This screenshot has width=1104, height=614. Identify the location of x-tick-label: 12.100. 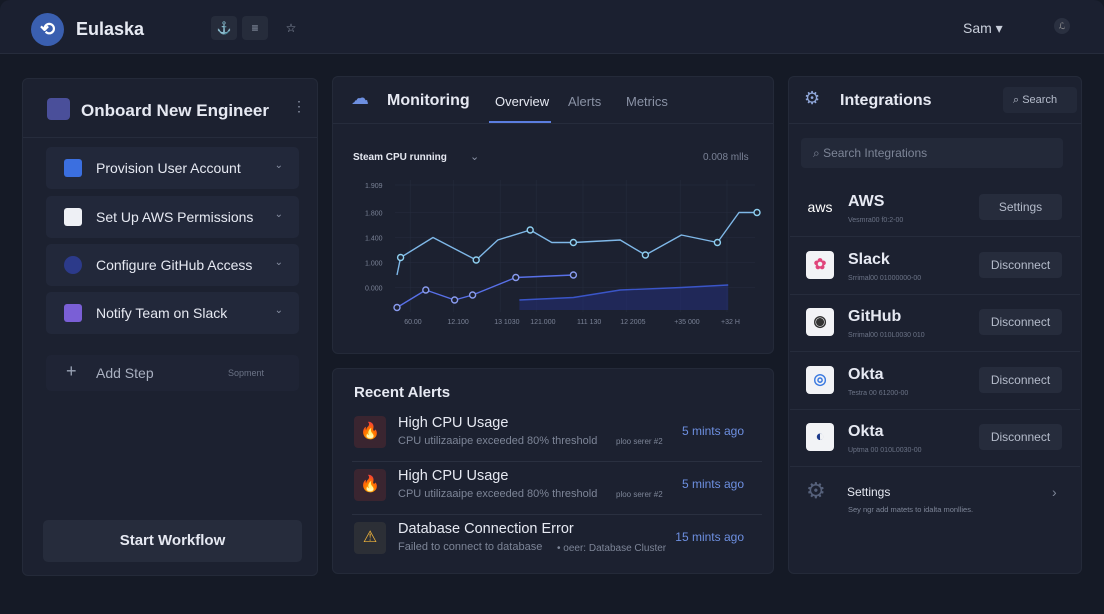
(458, 322).